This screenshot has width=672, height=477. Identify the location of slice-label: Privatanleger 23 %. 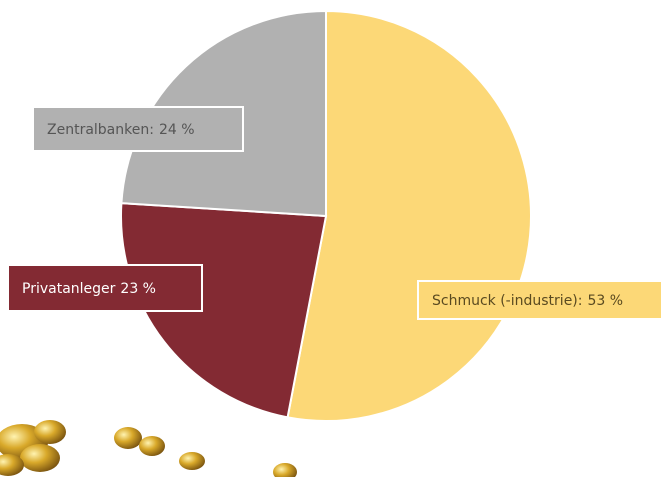
(89, 289).